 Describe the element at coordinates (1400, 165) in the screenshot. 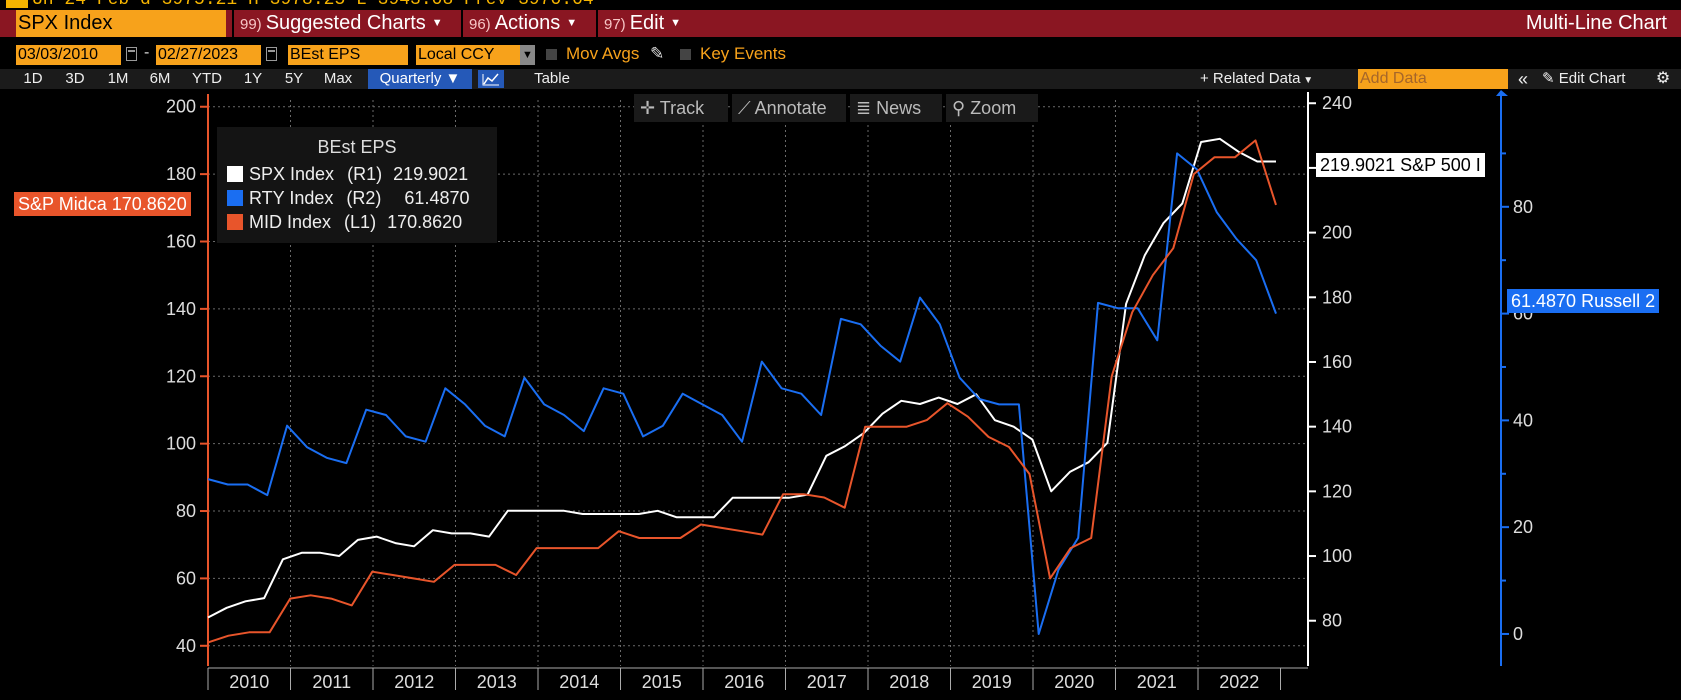

I see `spx-value-tag: 219.9021 S&P 500 I` at that location.